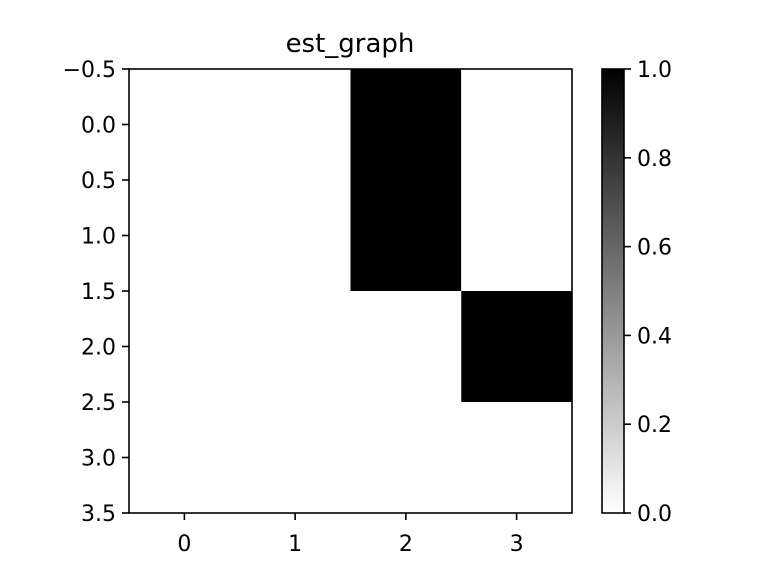  I want to click on colorbar-tick-label: 0.4, so click(654, 336).